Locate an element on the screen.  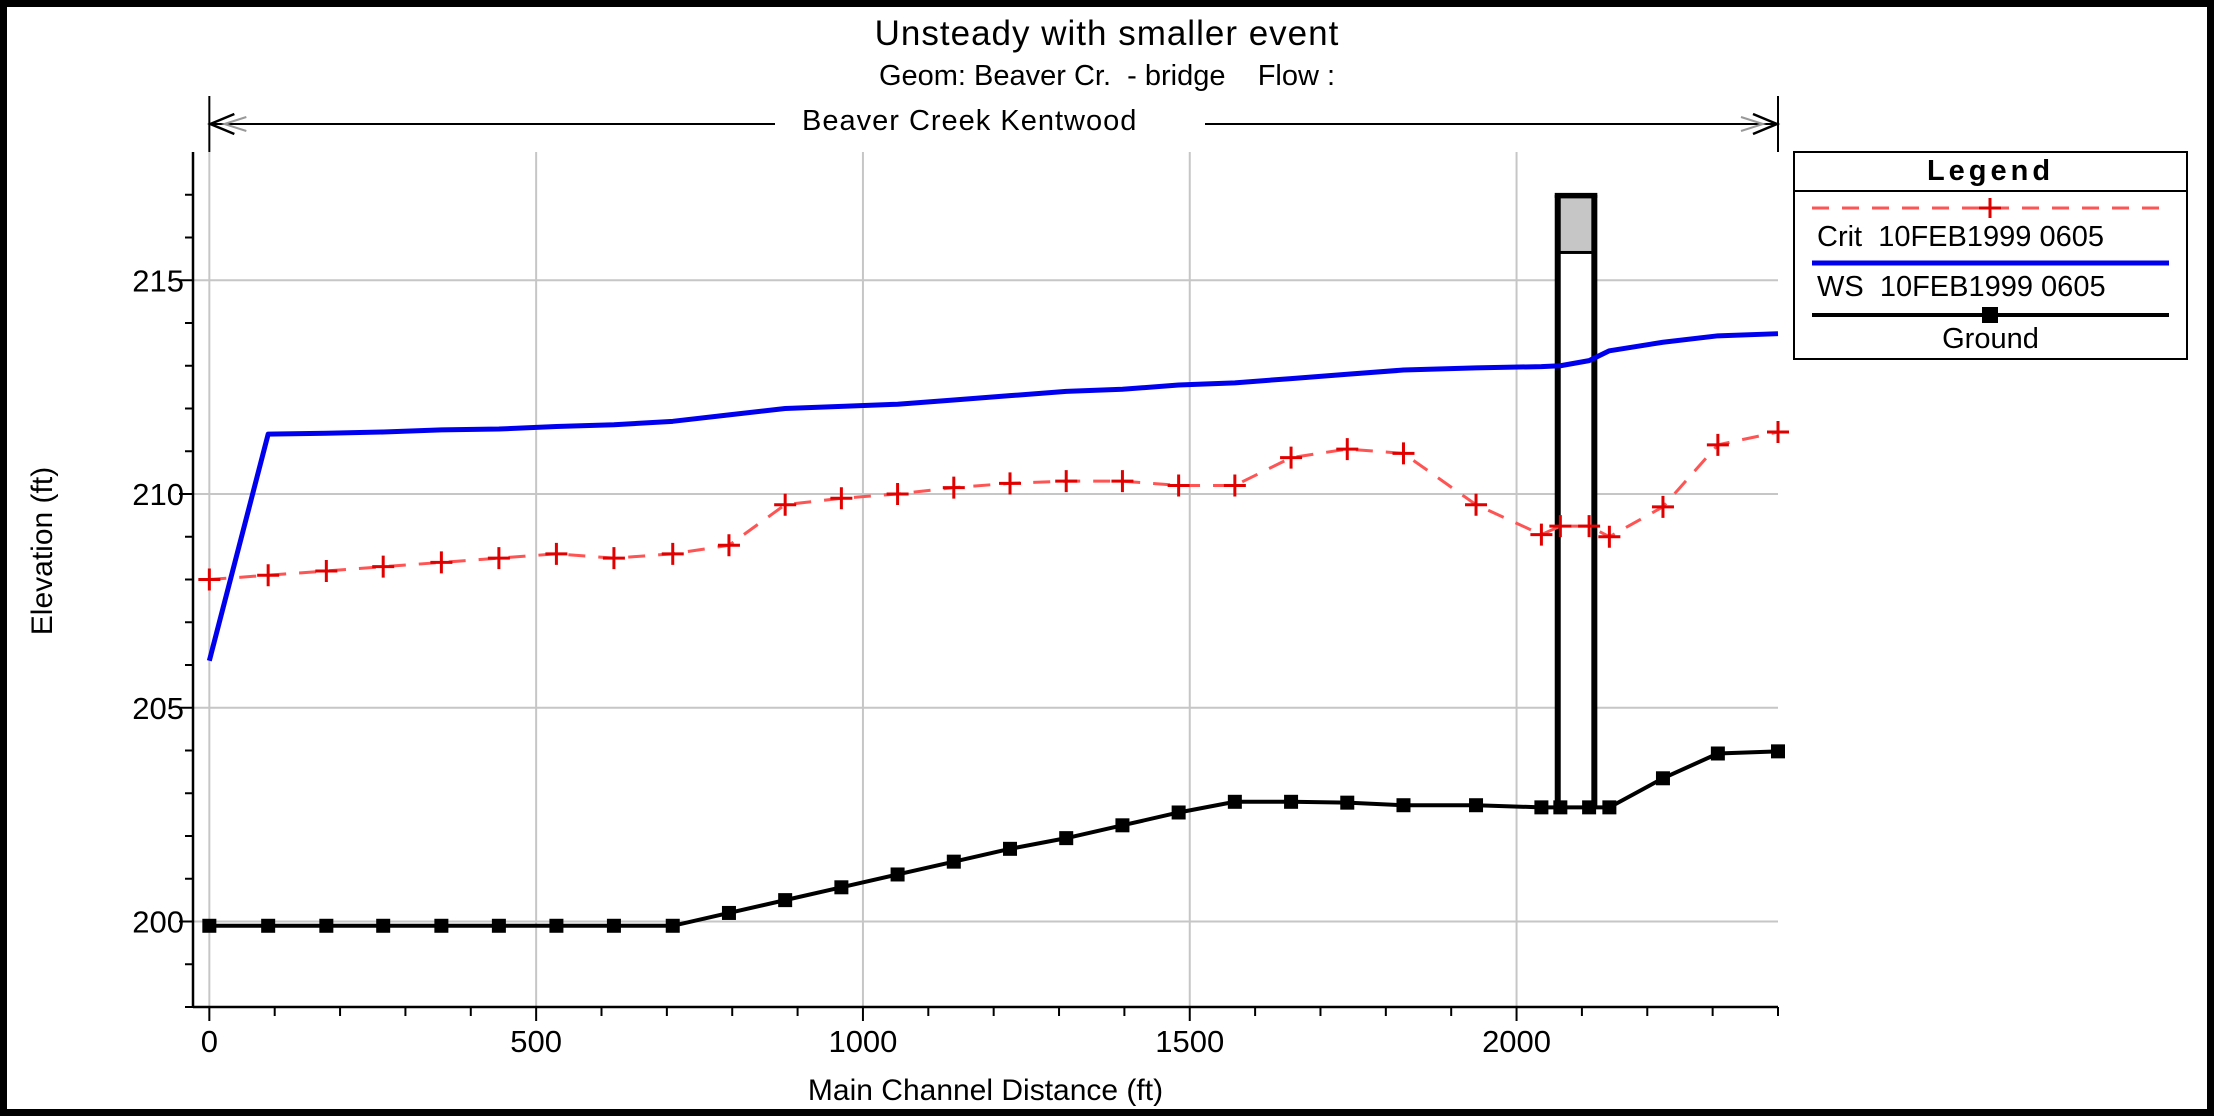
y-tick-label: 215 is located at coordinates (158, 280).